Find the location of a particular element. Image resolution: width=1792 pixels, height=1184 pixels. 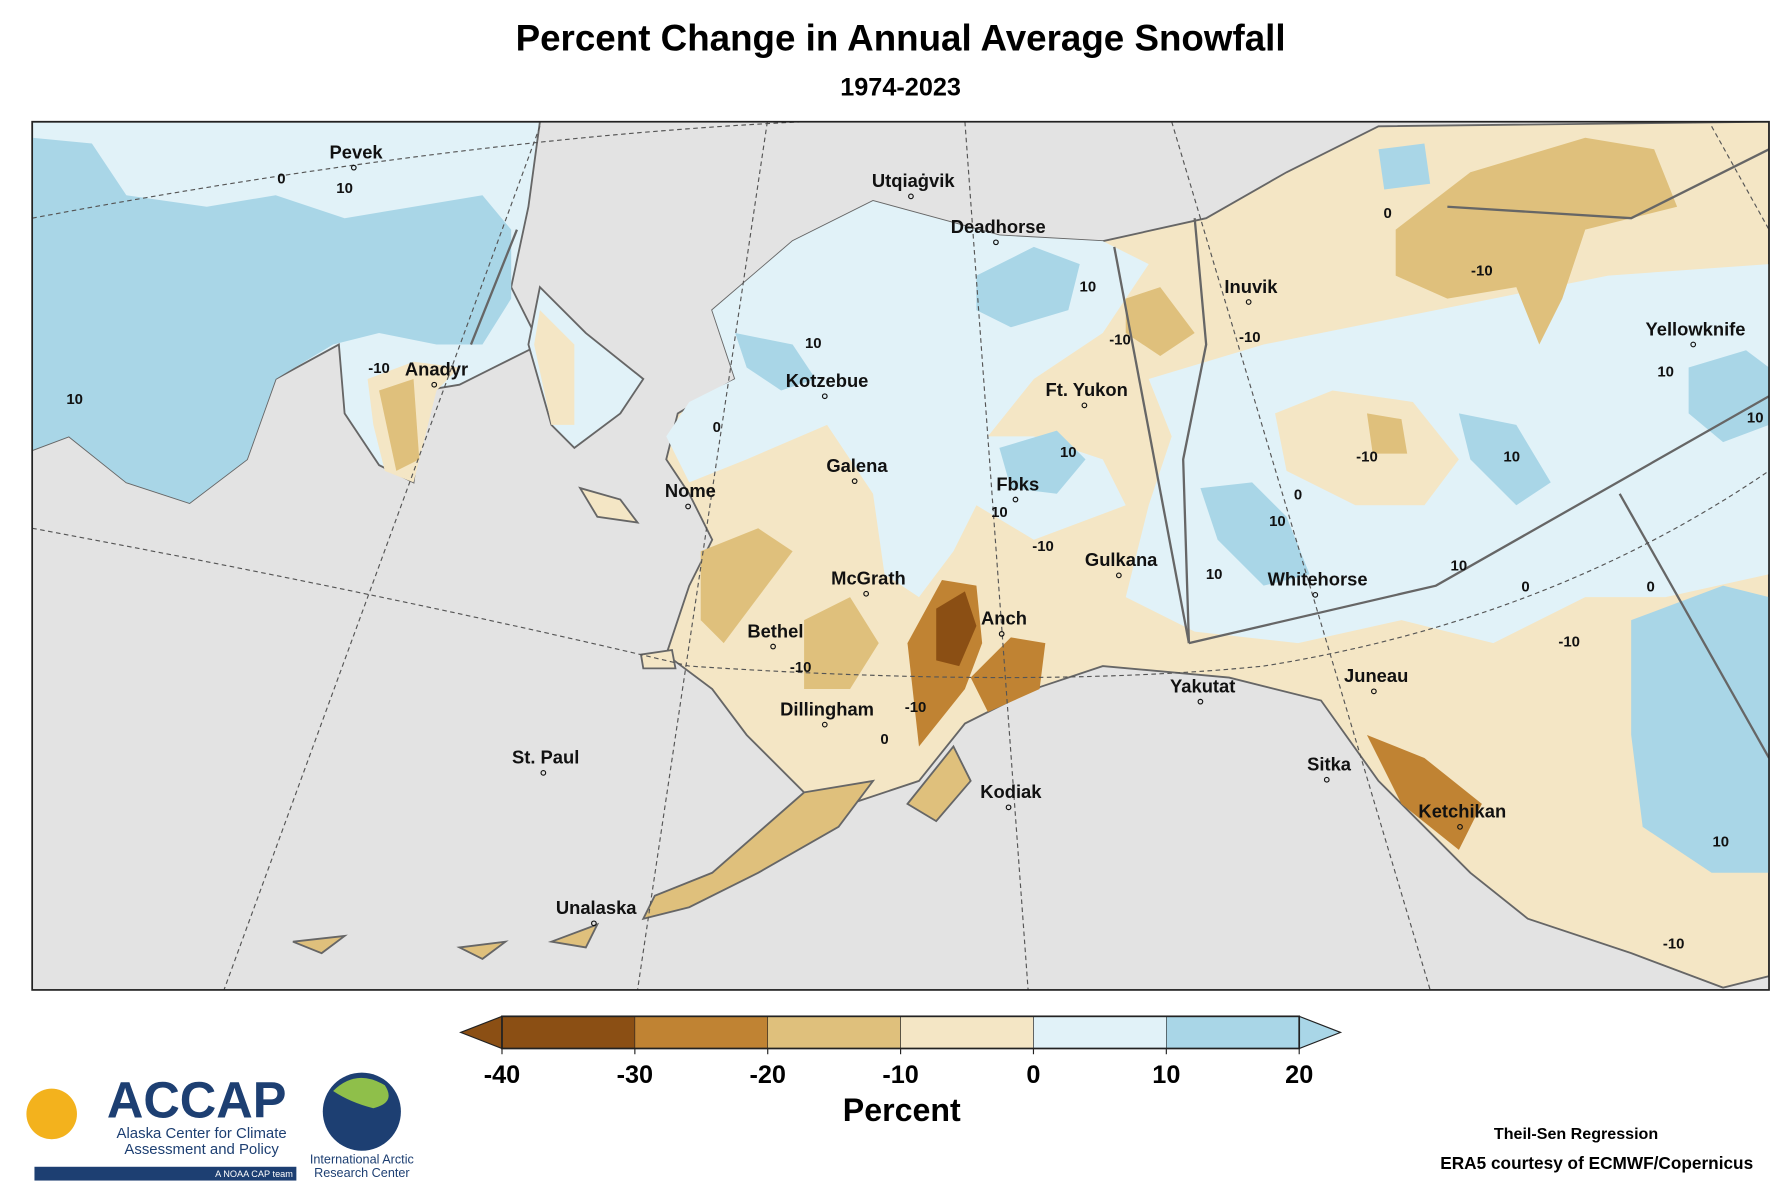

place-label: Ketchikan is located at coordinates (1462, 811).